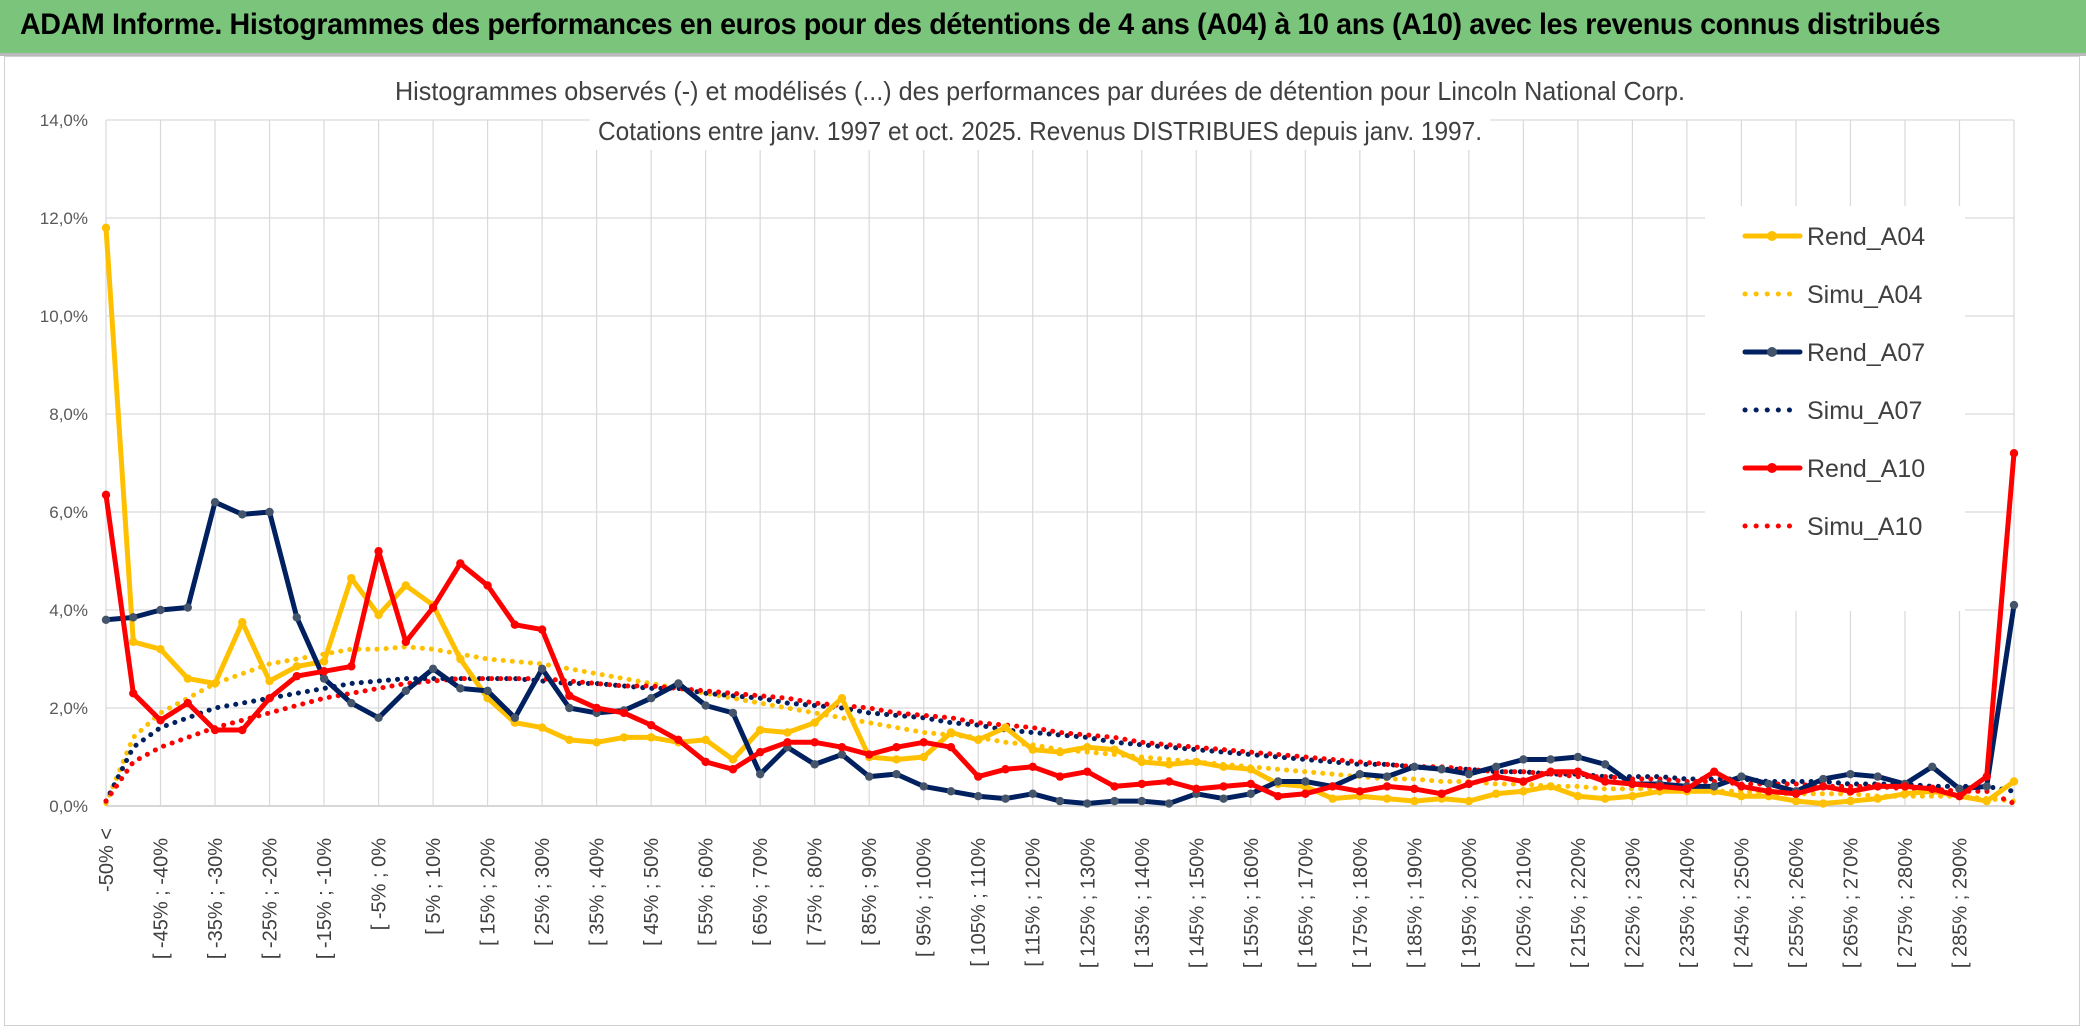 The image size is (2086, 1033). What do you see at coordinates (64, 316) in the screenshot?
I see `y-tick-label: 10,0%` at bounding box center [64, 316].